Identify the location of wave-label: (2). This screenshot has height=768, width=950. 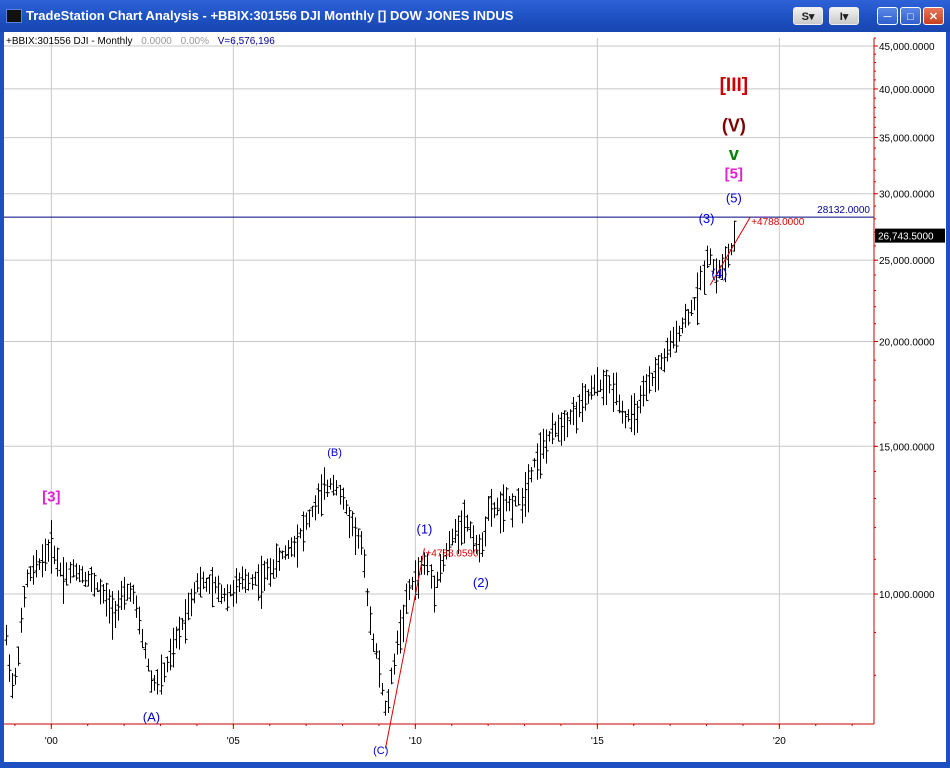
(481, 582).